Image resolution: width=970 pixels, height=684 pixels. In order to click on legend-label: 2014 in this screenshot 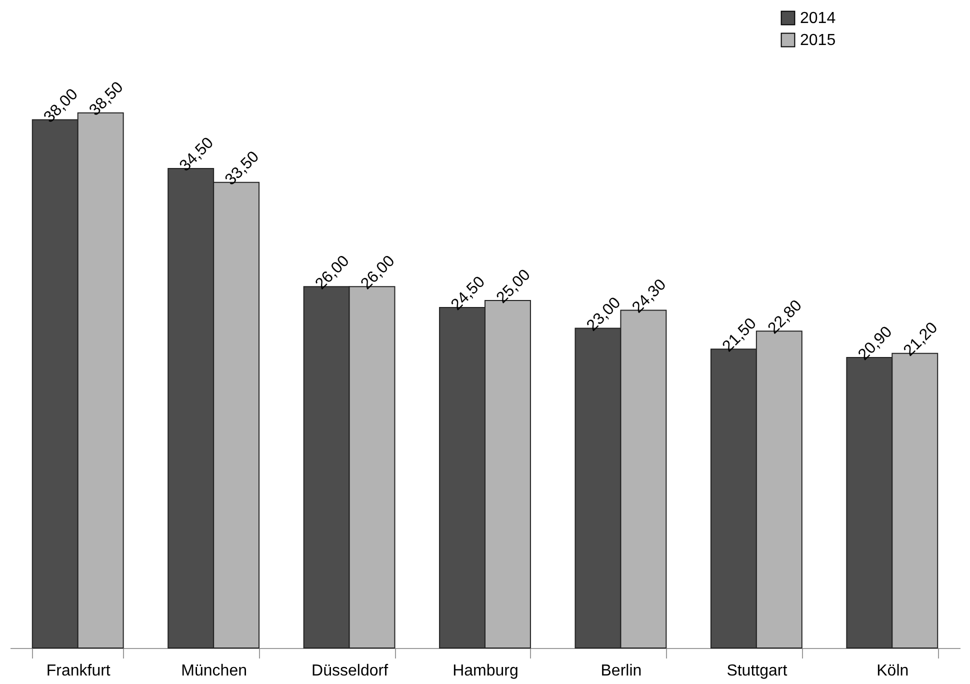, I will do `click(818, 18)`.